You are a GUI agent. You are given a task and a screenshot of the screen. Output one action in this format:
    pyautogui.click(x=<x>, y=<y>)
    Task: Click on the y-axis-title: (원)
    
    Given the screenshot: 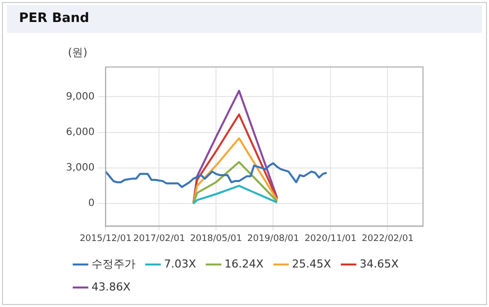 What is the action you would take?
    pyautogui.click(x=78, y=52)
    